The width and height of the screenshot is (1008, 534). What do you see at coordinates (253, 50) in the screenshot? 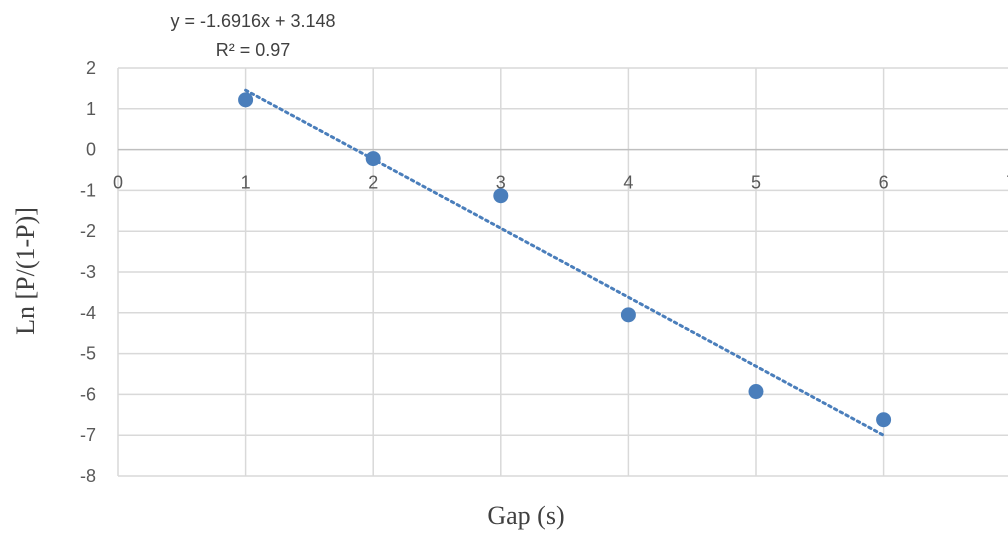
I see `trendline-r-squared: R² = 0.97` at bounding box center [253, 50].